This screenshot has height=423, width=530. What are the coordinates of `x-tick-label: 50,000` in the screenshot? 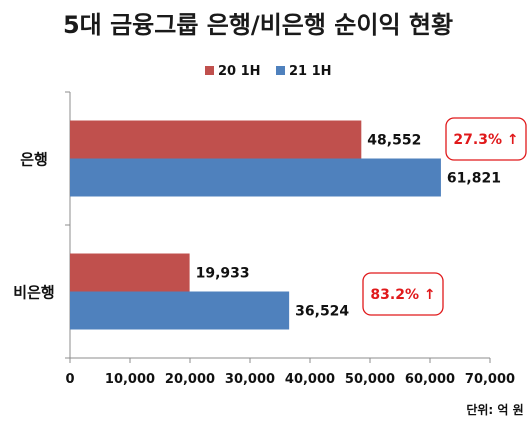 It's located at (370, 379).